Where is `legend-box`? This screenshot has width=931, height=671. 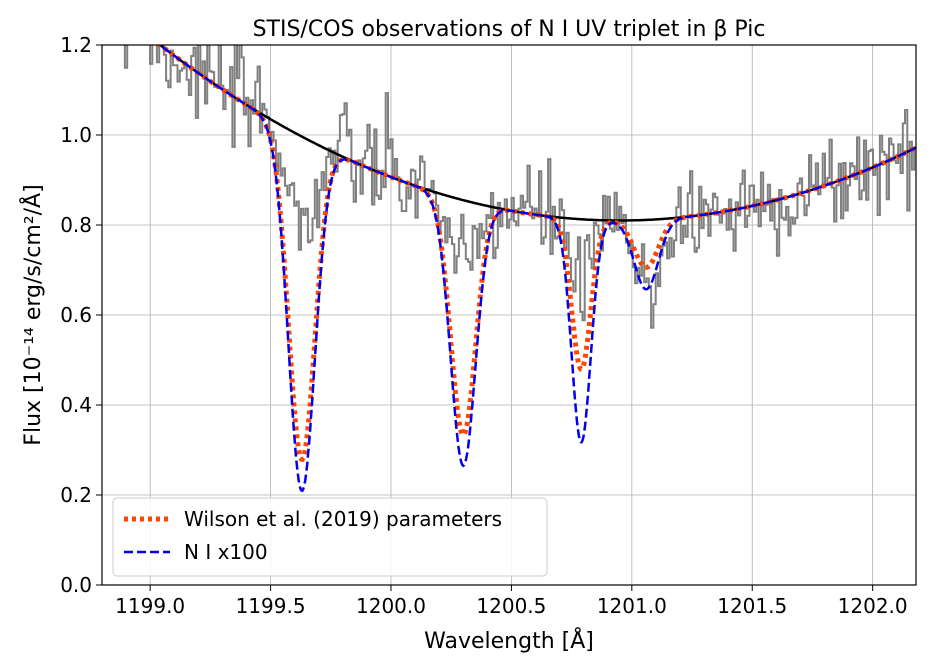 legend-box is located at coordinates (330, 537).